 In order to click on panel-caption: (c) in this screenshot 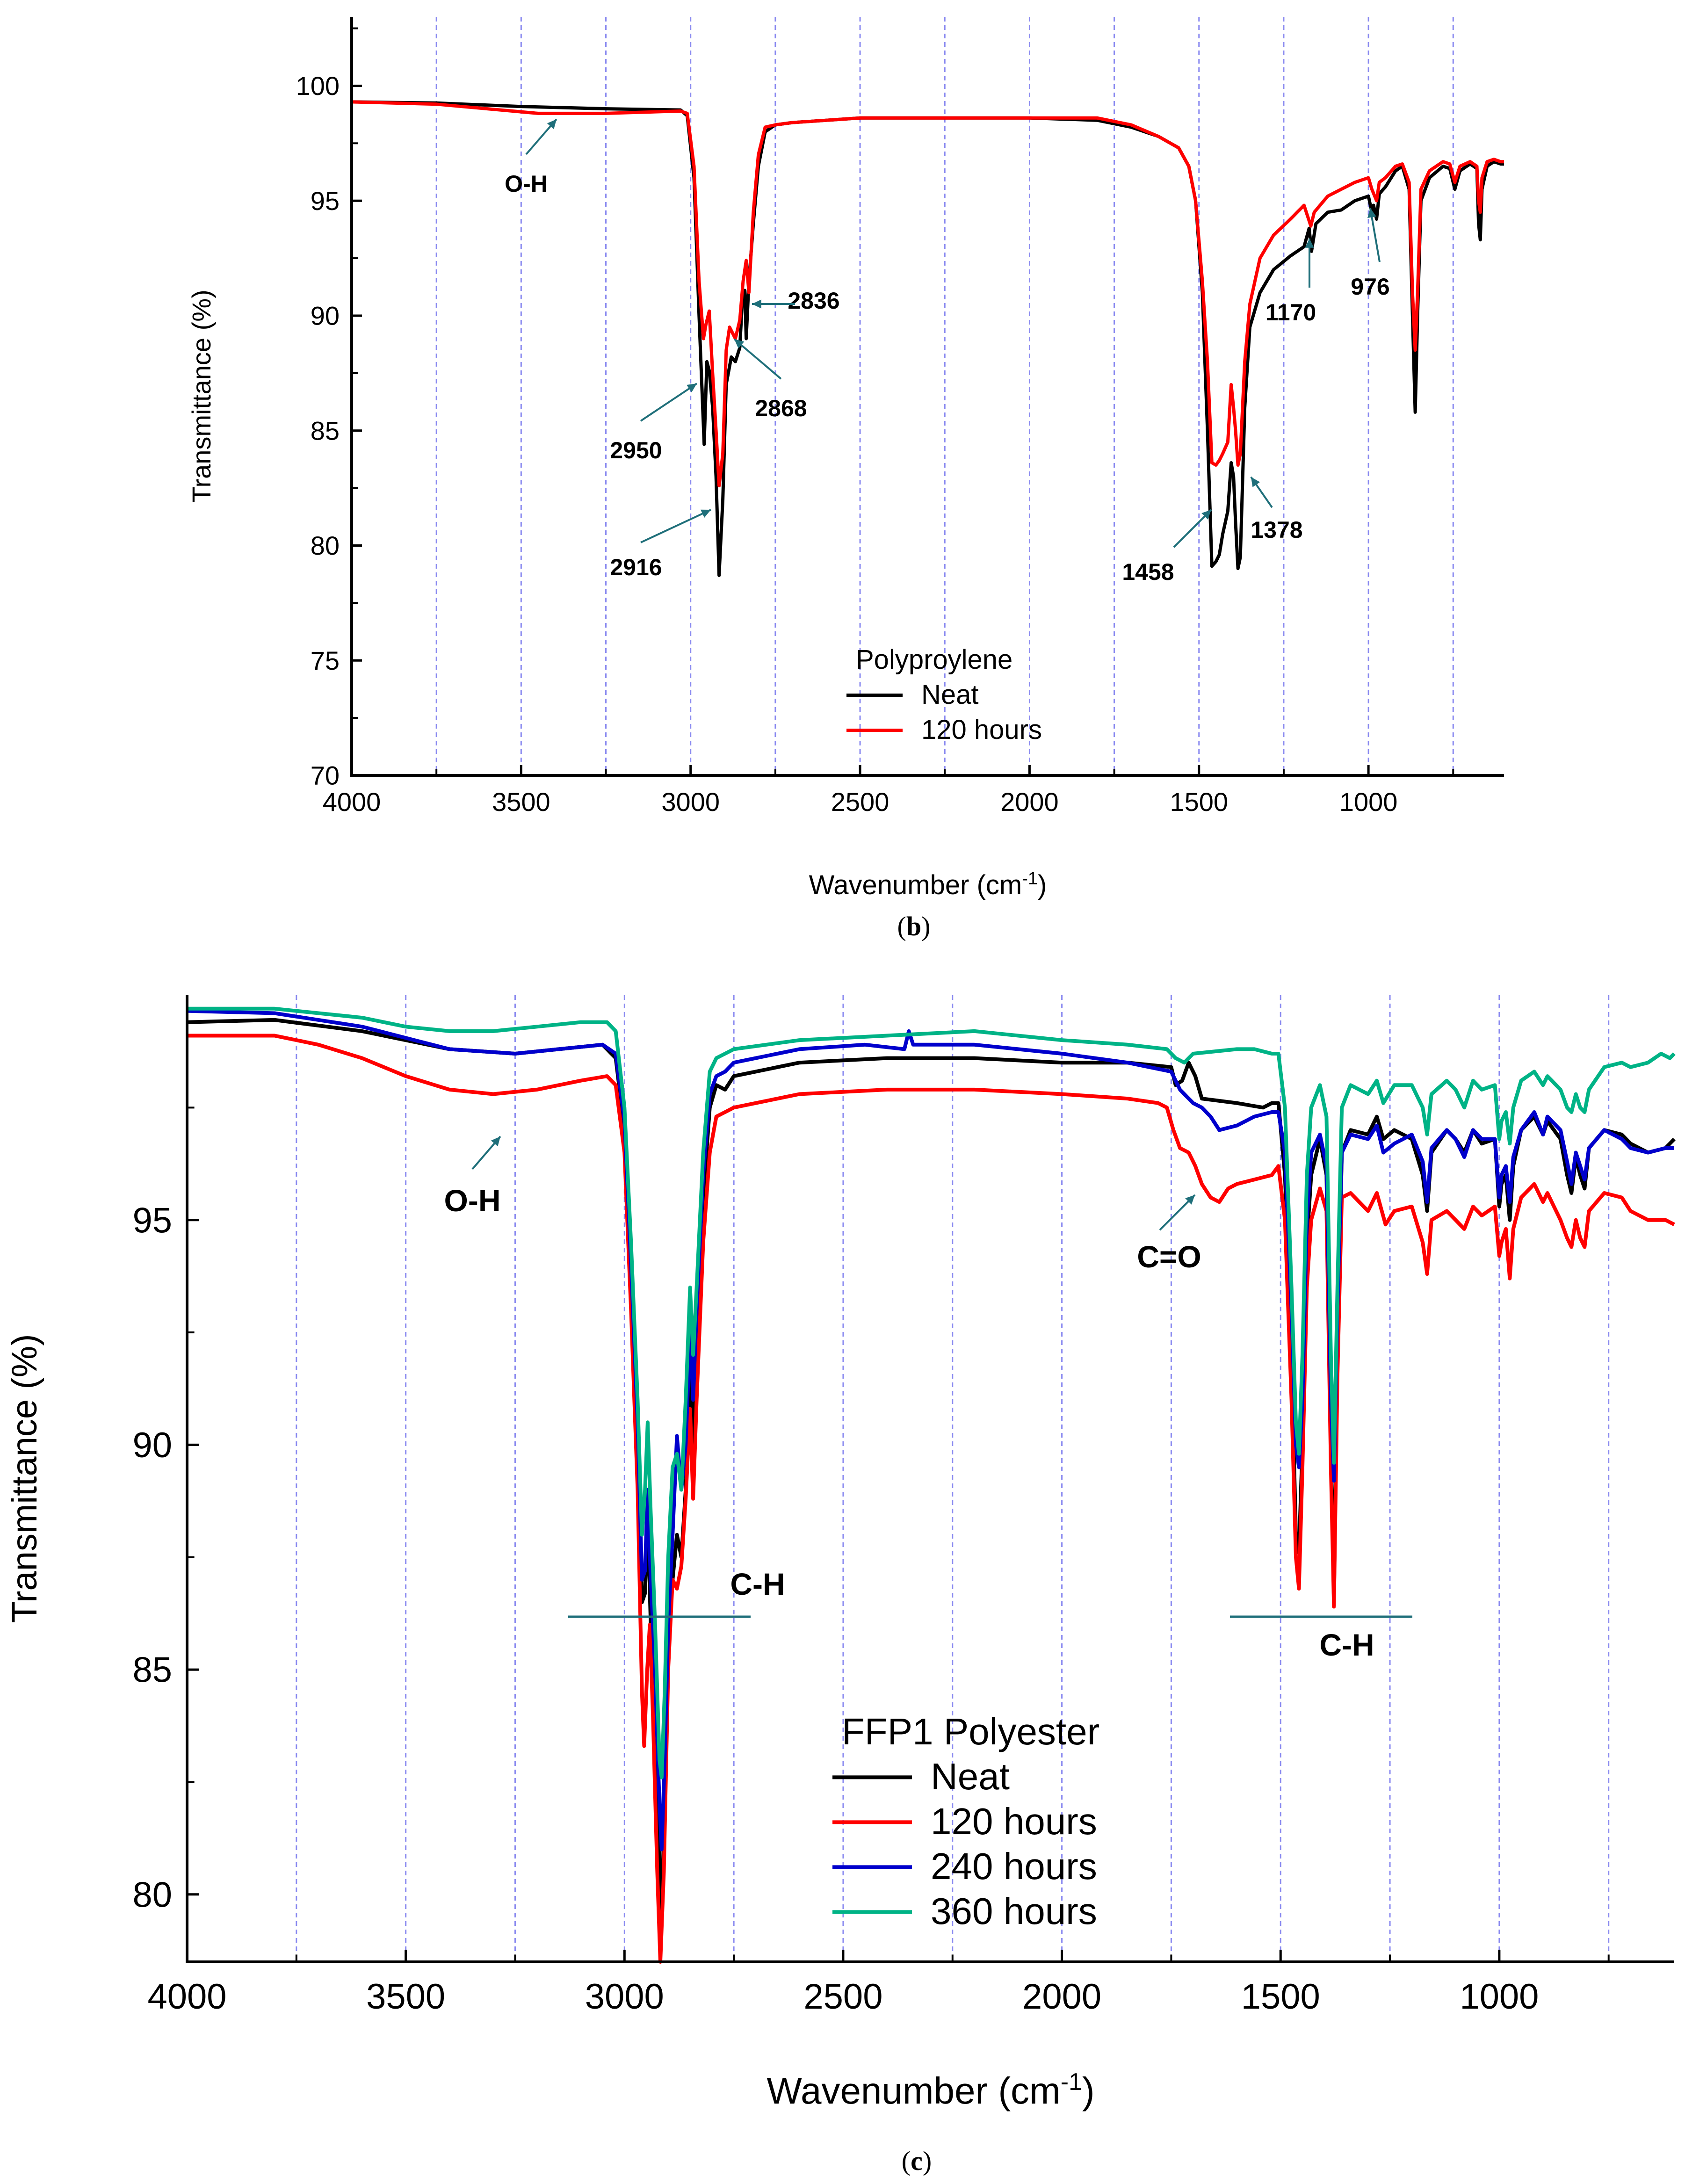, I will do `click(917, 2161)`.